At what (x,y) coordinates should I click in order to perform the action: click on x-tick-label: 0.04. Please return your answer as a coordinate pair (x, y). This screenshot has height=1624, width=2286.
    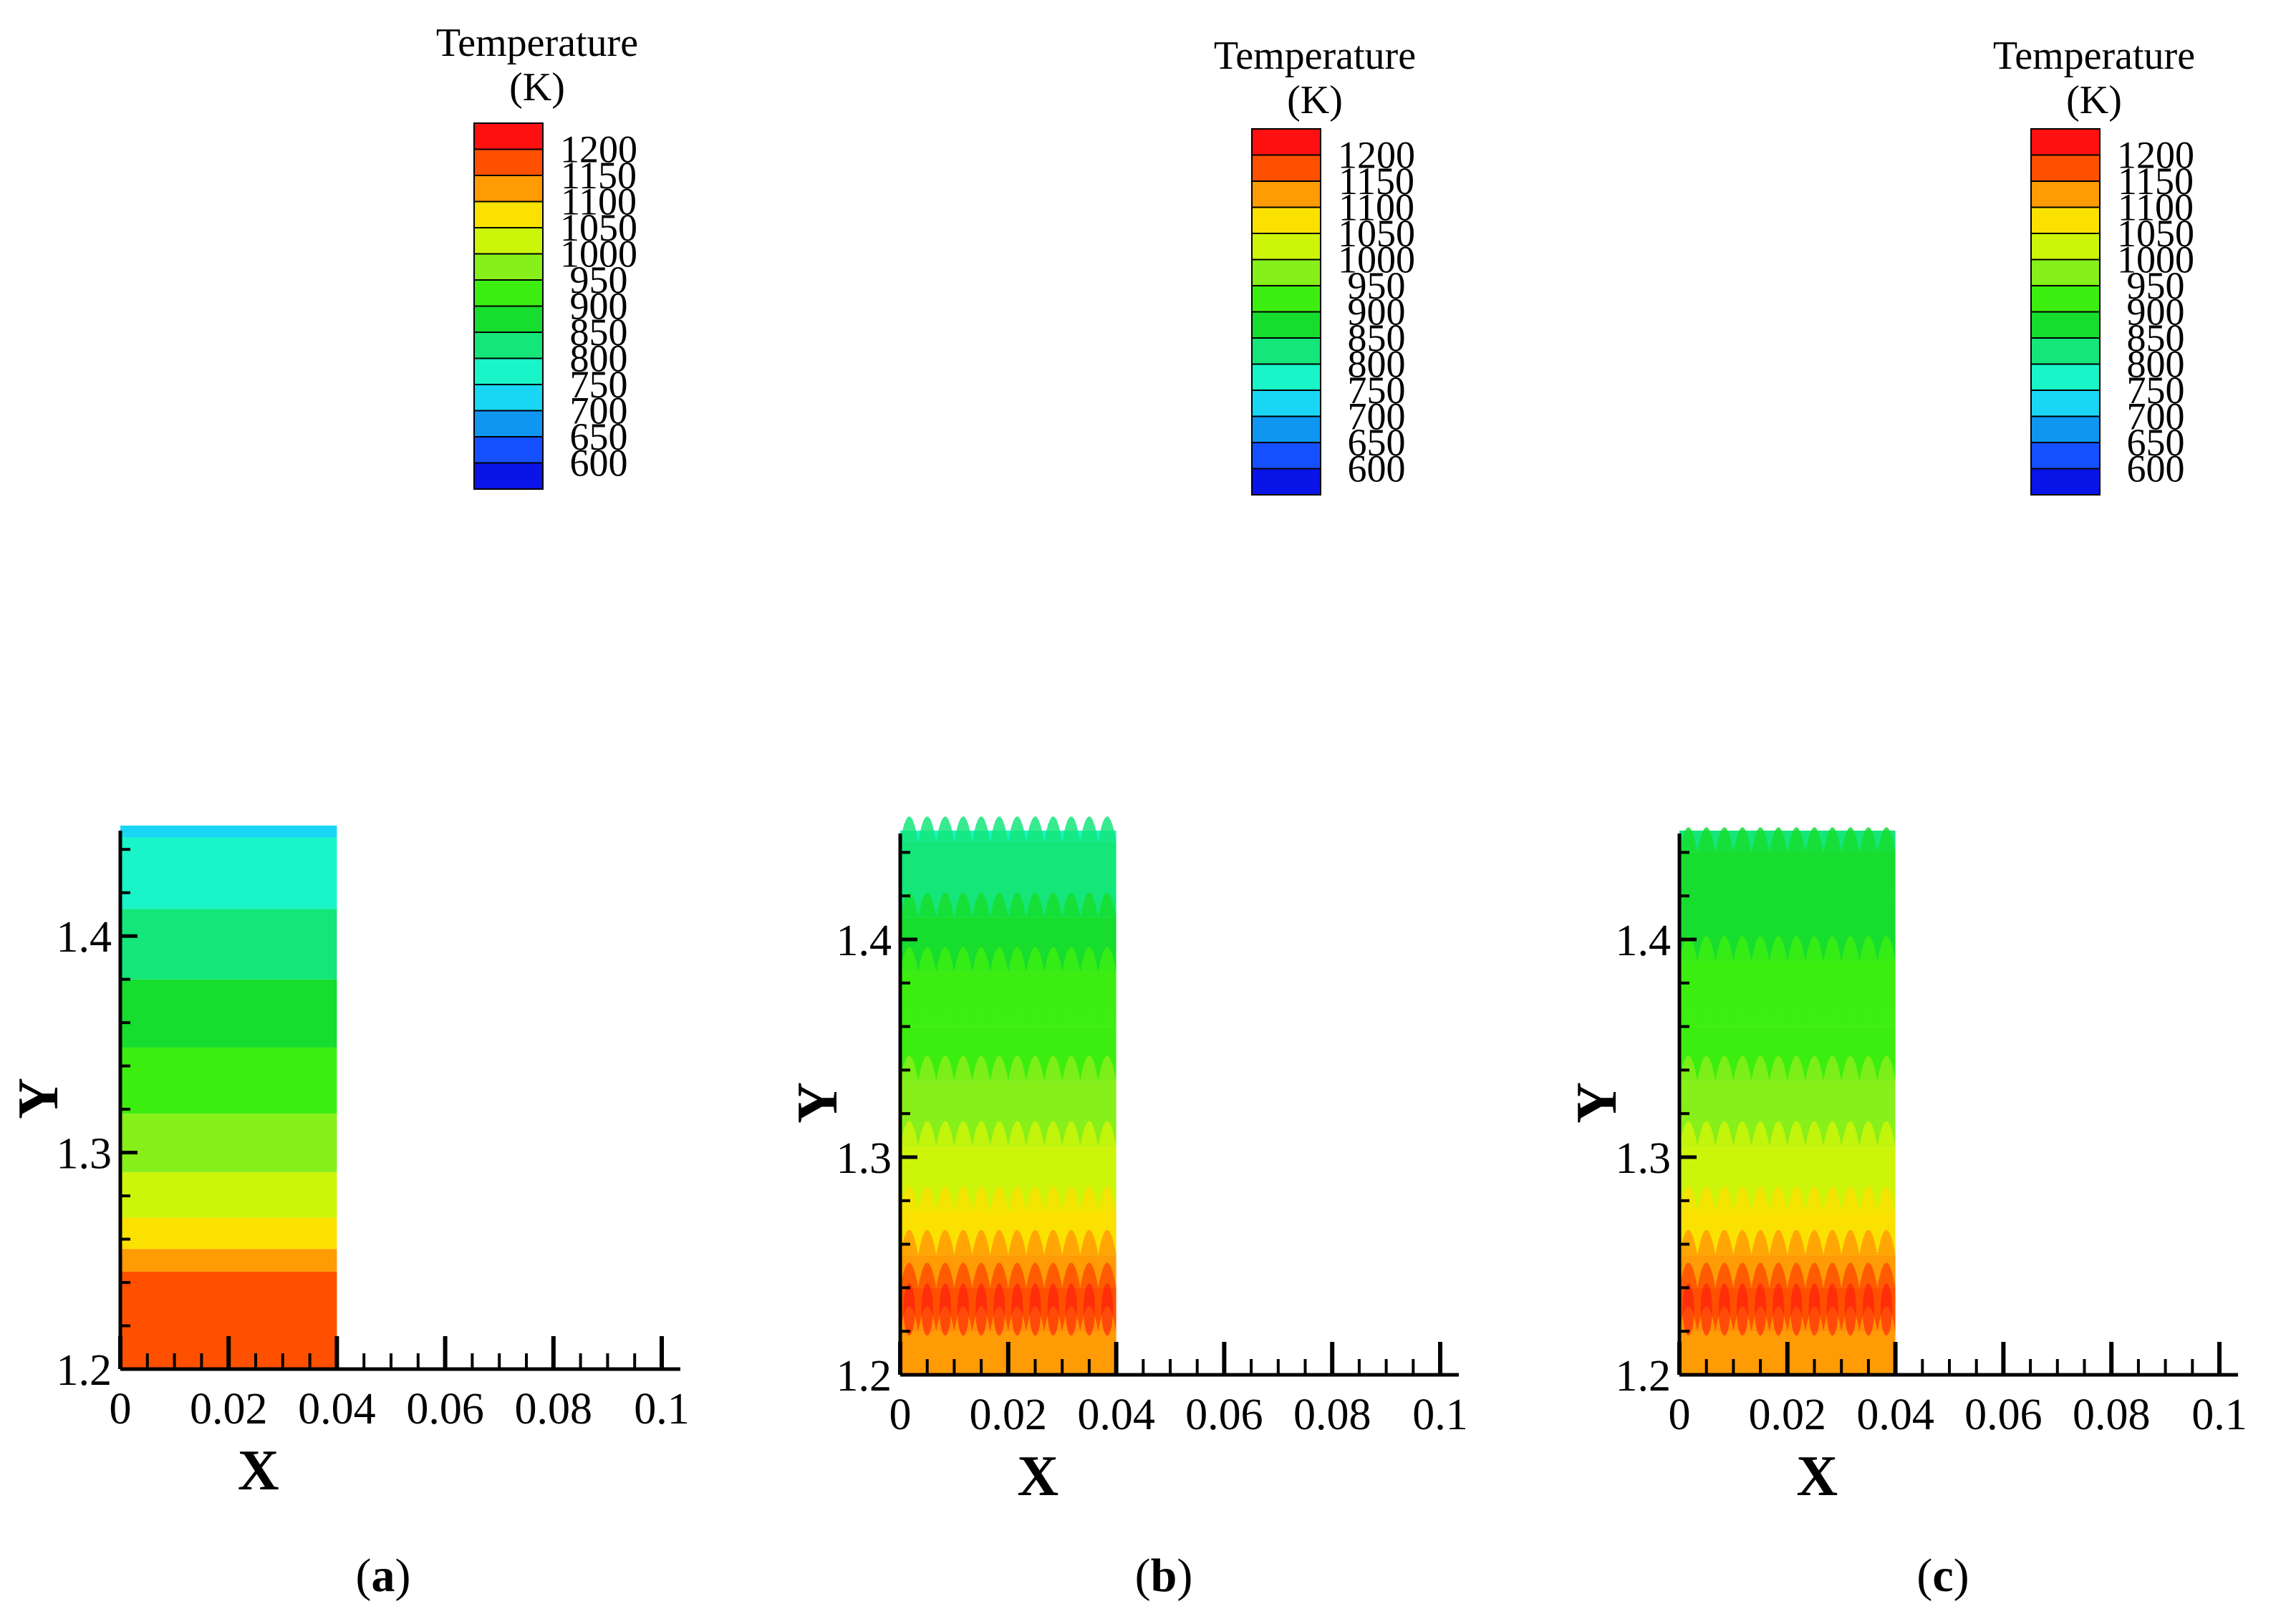
    Looking at the image, I should click on (1895, 1415).